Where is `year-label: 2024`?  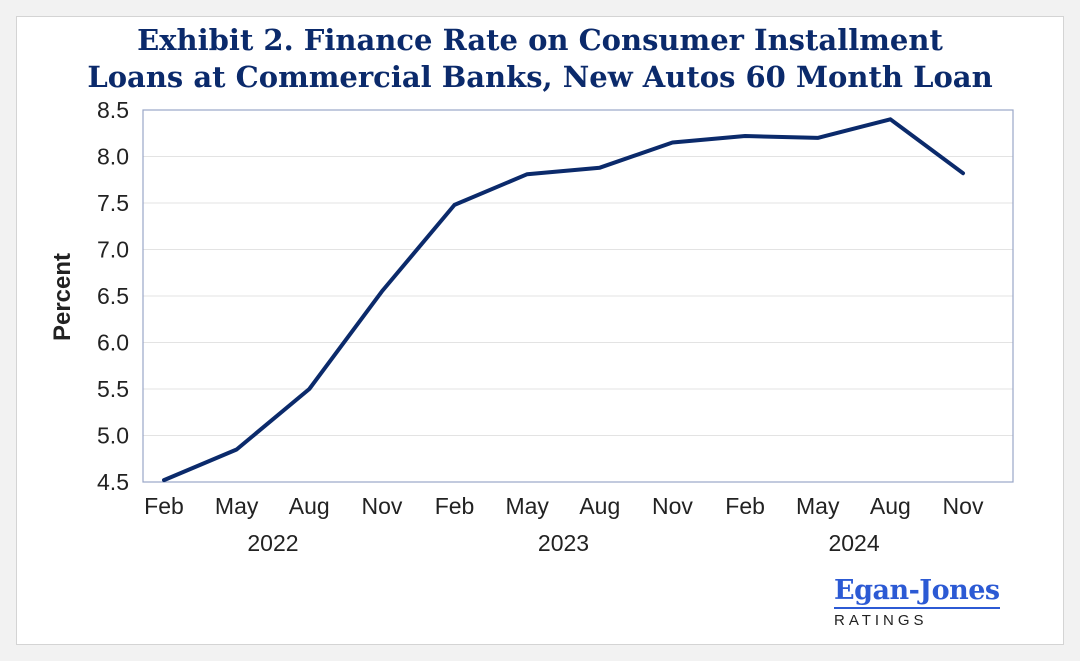
year-label: 2024 is located at coordinates (853, 543).